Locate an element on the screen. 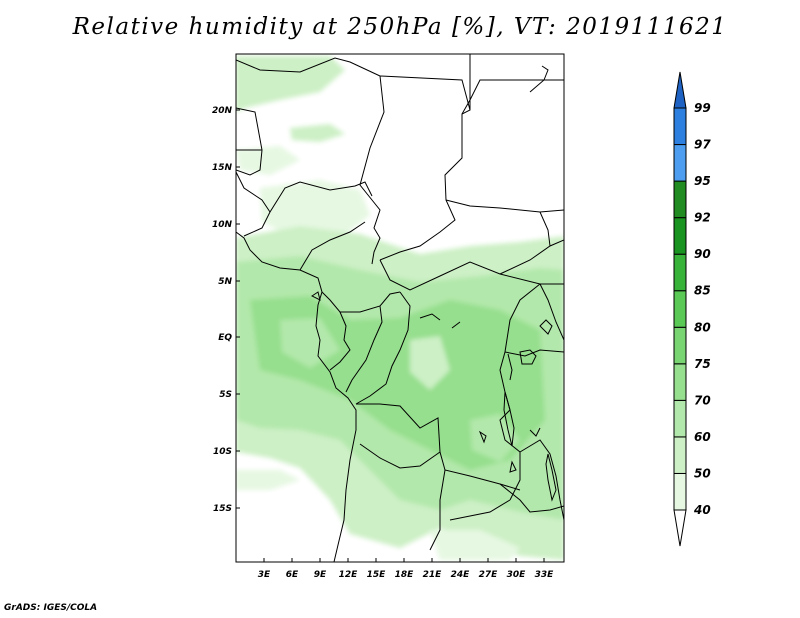  longitude-labels: 3E 6E 9E 12E 15E 18E 21E 24E 27E 30E 33E is located at coordinates (406, 575).